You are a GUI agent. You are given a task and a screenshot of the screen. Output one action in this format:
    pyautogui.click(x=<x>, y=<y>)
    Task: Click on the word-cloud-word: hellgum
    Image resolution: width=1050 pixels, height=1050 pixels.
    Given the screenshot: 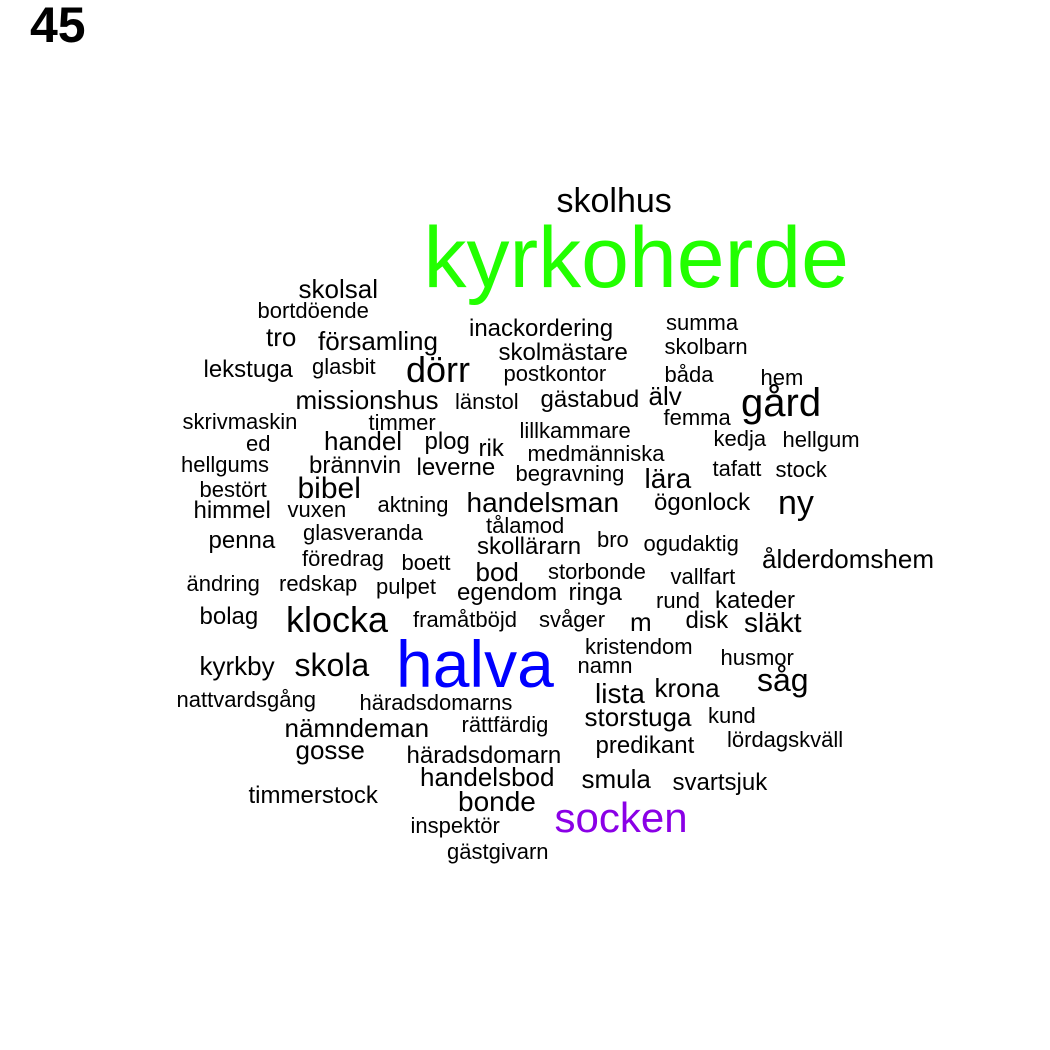 What is the action you would take?
    pyautogui.click(x=821, y=439)
    